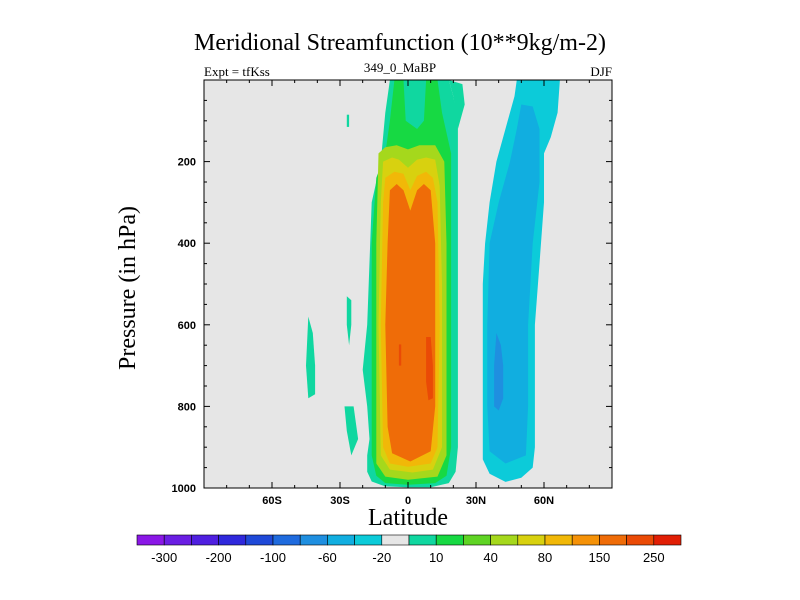 This screenshot has height=600, width=800. I want to click on contour-positive-cell-250-nh, so click(429, 369).